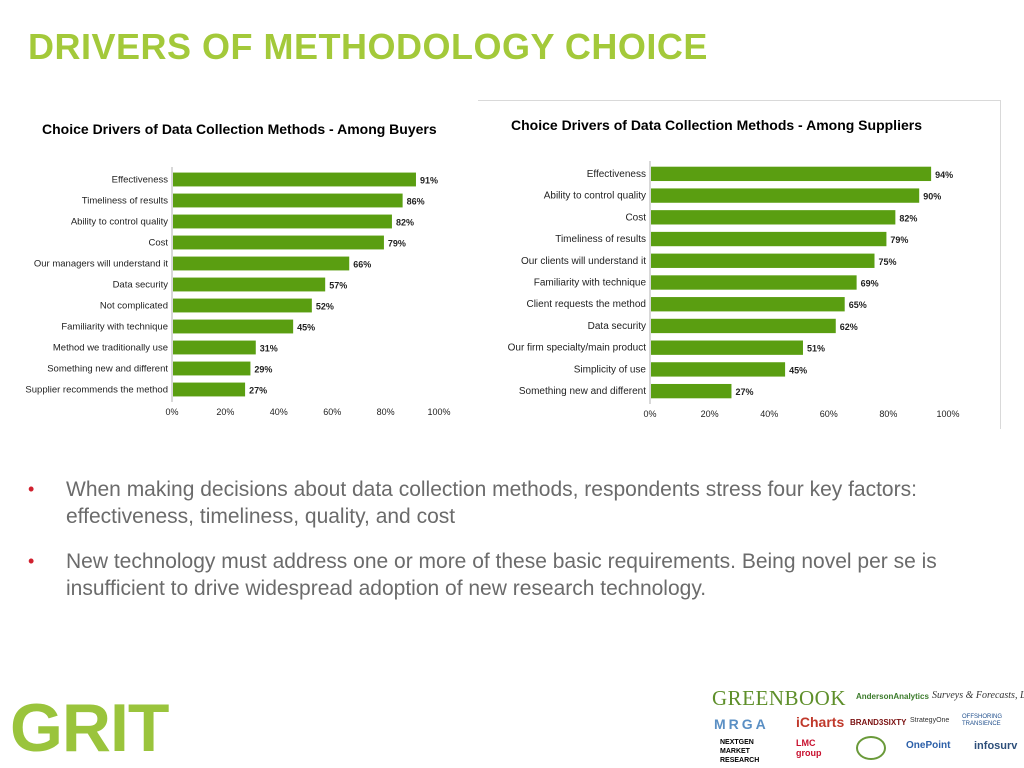 This screenshot has width=1024, height=768. Describe the element at coordinates (978, 695) in the screenshot. I see `sponsor-surveys-logo: Surveys & Forecasts, LLC` at that location.